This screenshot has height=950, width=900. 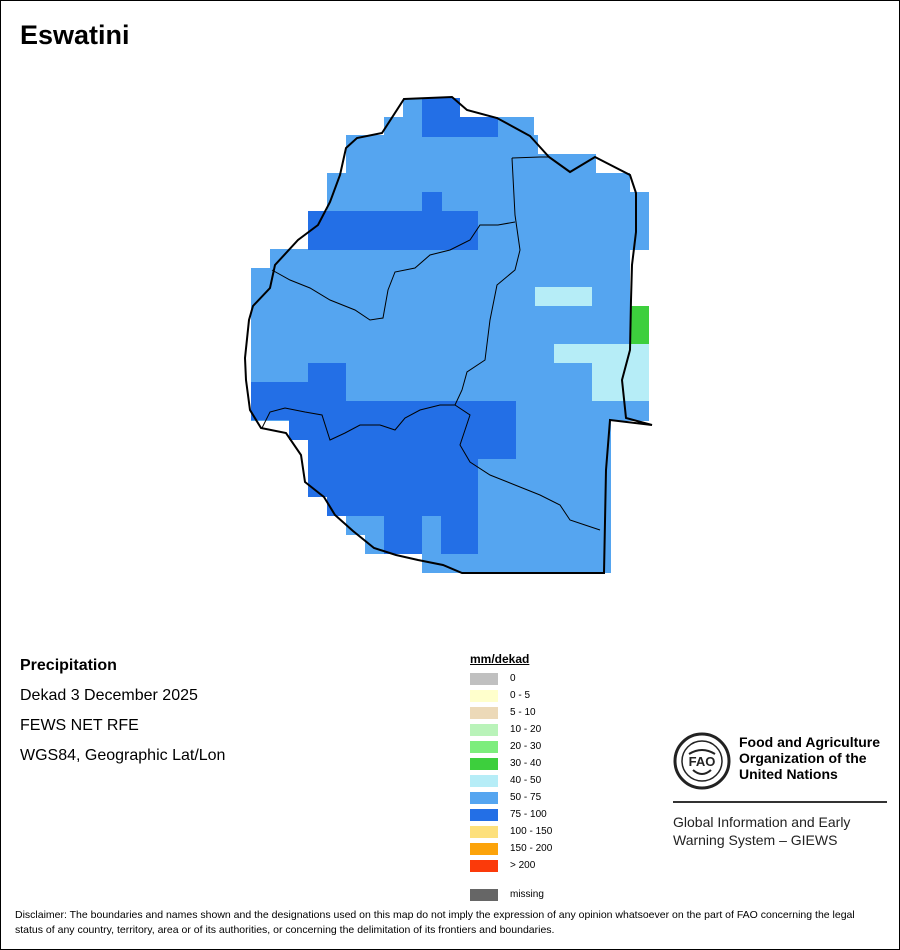 I want to click on legend-item: 0, so click(x=511, y=678).